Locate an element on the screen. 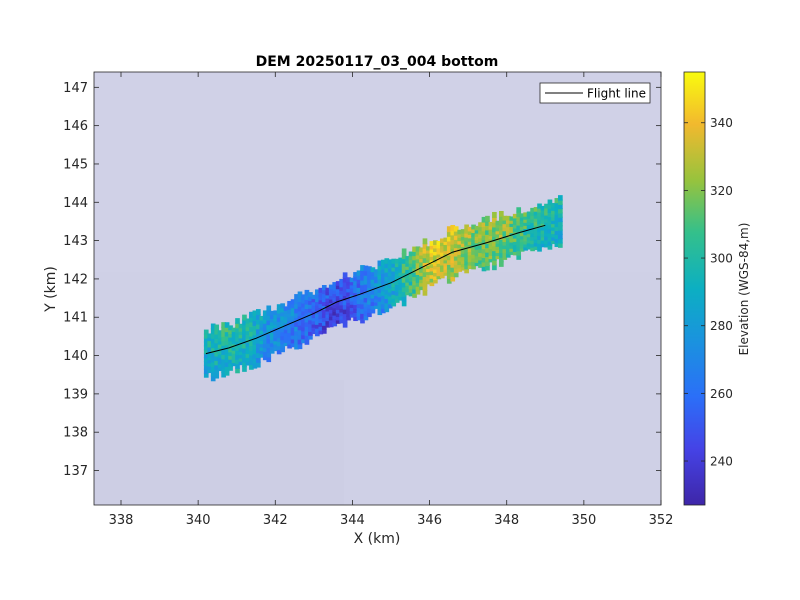 The image size is (800, 600). basemap-patch is located at coordinates (219, 442).